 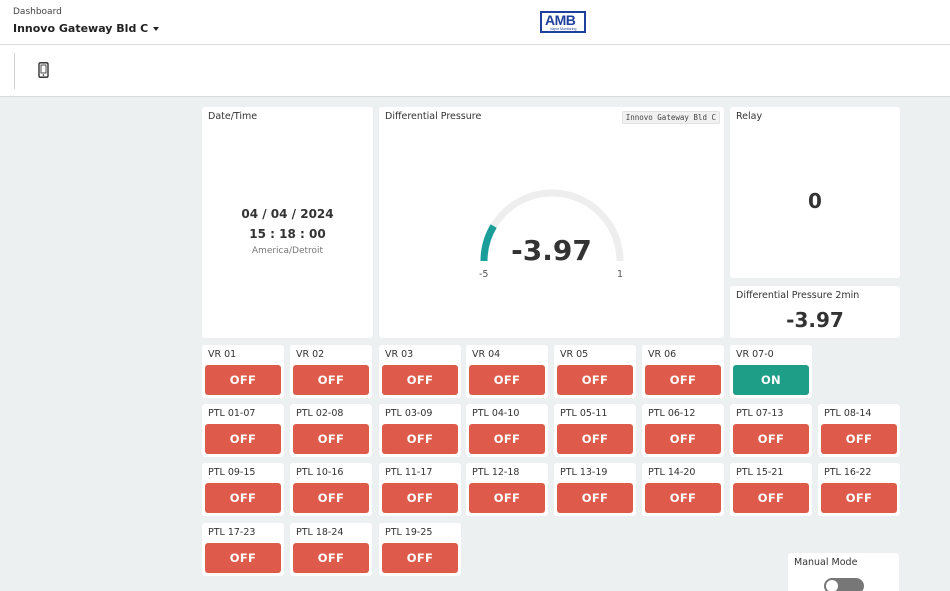 What do you see at coordinates (844, 584) in the screenshot?
I see `manual-mode-toggle` at bounding box center [844, 584].